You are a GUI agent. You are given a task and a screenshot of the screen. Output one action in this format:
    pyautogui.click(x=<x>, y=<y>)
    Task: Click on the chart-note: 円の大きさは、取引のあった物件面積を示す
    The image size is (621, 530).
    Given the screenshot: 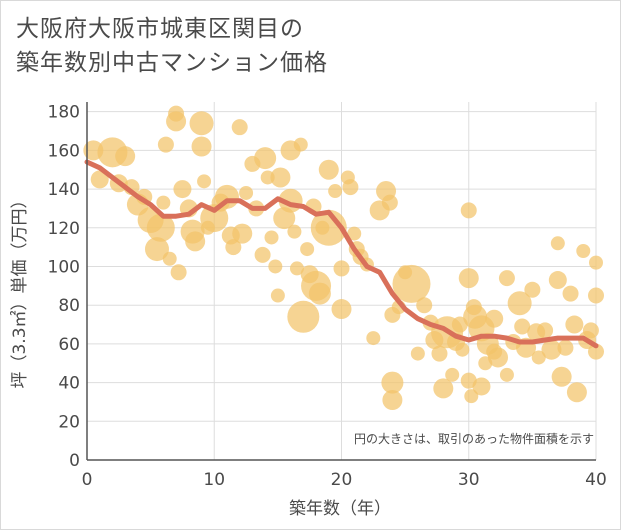 What is the action you would take?
    pyautogui.click(x=474, y=438)
    